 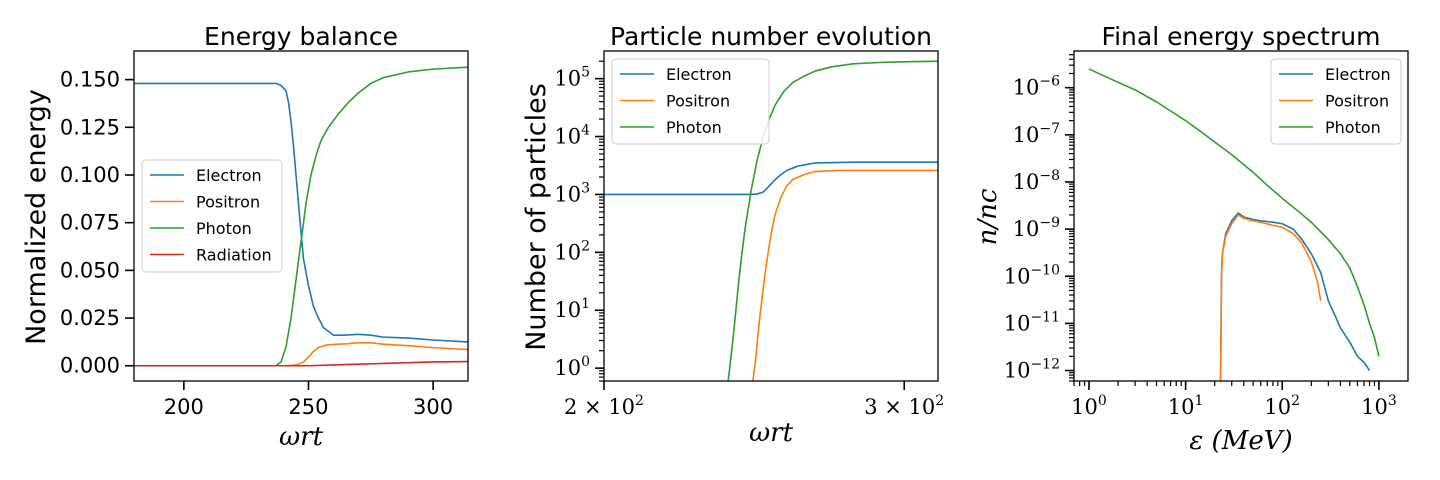 I want to click on x-axis-label: ε (MeV), so click(x=1240, y=441).